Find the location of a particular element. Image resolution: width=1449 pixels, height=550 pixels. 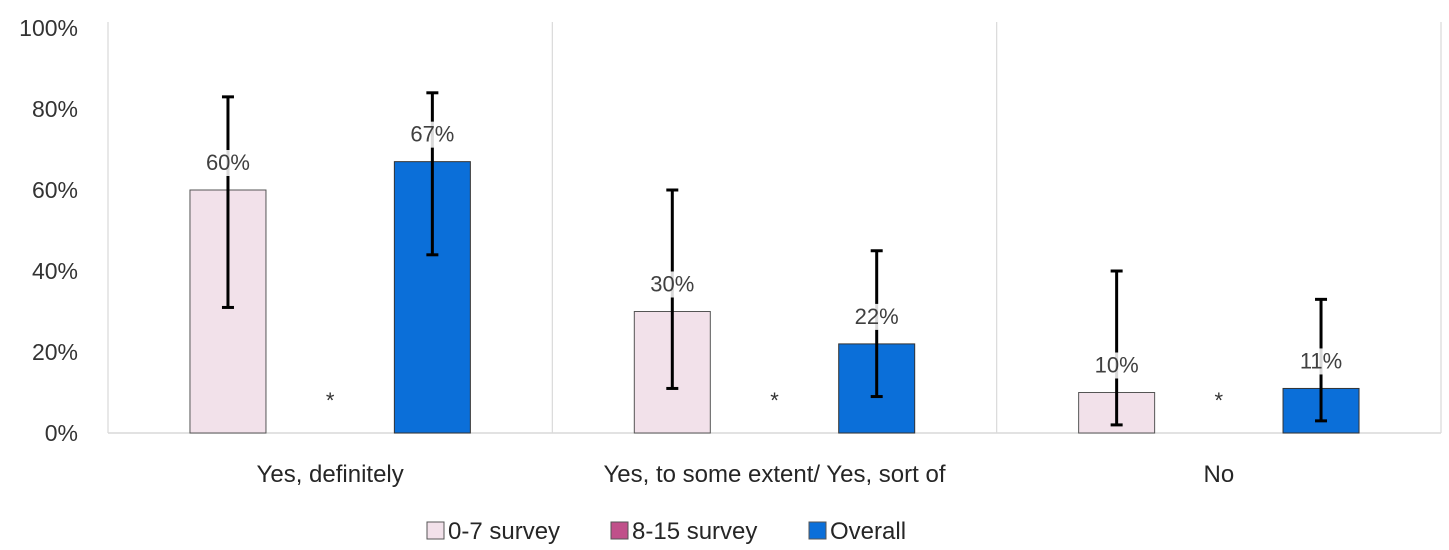

data-label: 11% is located at coordinates (1321, 360).